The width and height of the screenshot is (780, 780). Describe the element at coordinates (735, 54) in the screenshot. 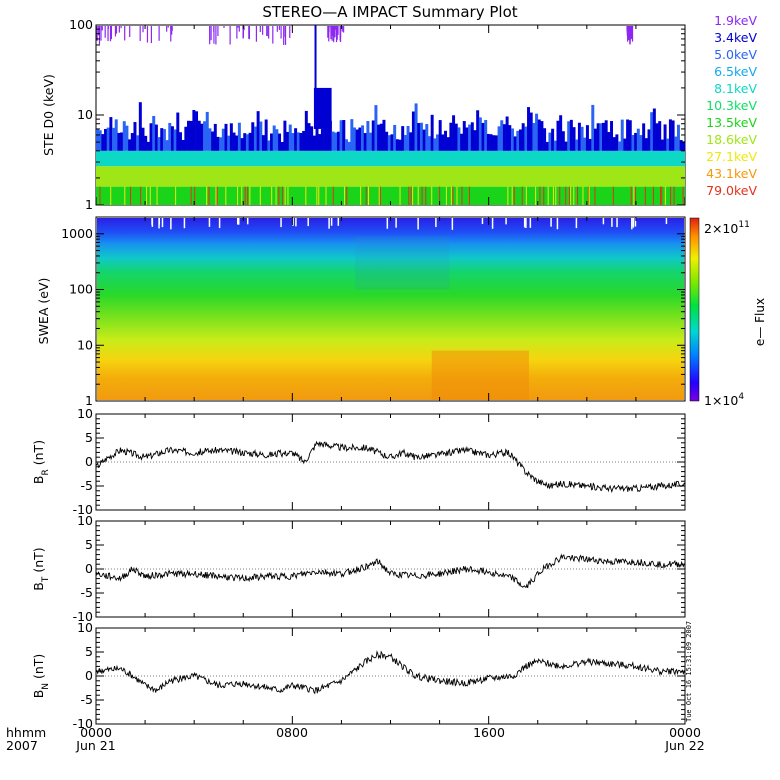

I see `energy-legend-entry: 5.0keV` at that location.